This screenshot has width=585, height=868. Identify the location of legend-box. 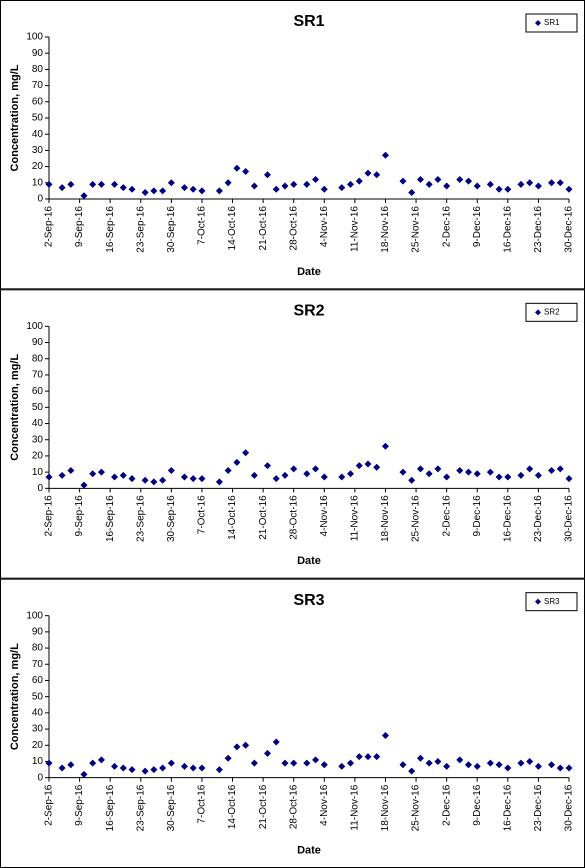
(551, 602).